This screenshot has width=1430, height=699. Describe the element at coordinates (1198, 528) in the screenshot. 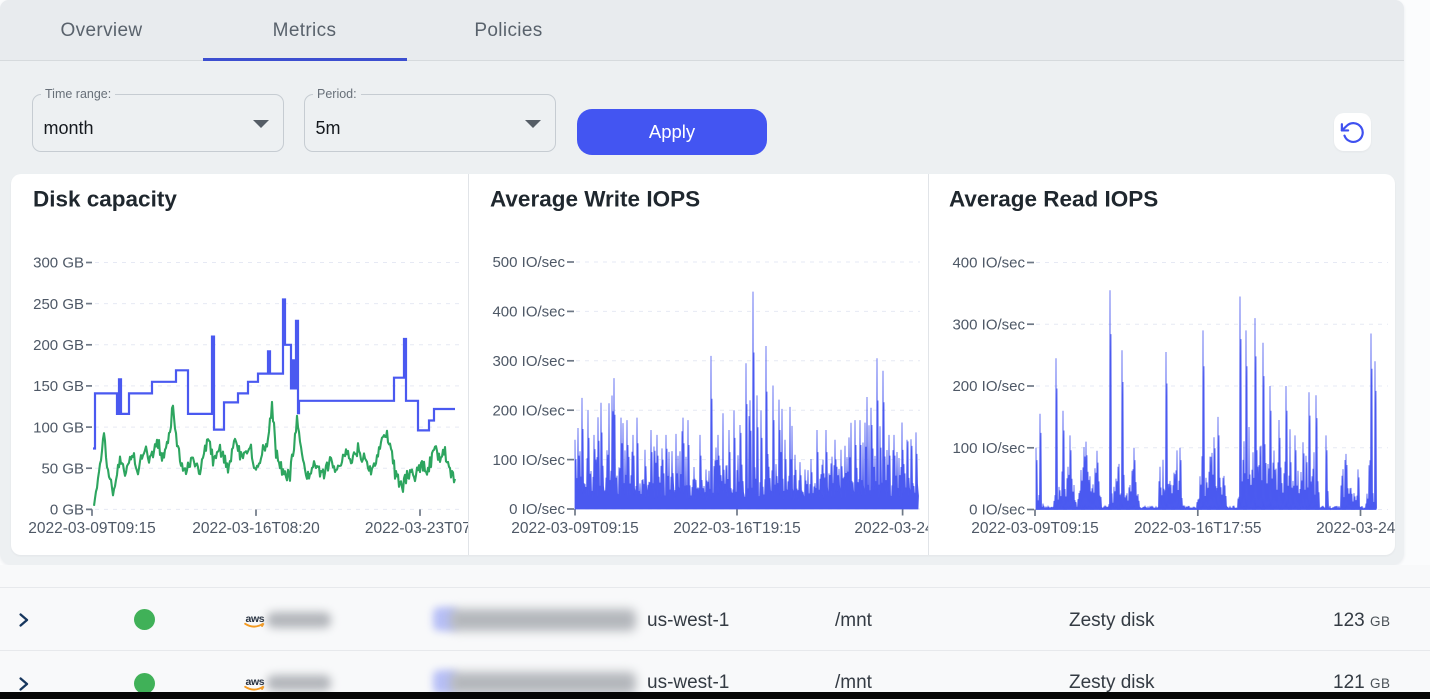

I see `svg-text: 2022-03-16T17:55` at that location.